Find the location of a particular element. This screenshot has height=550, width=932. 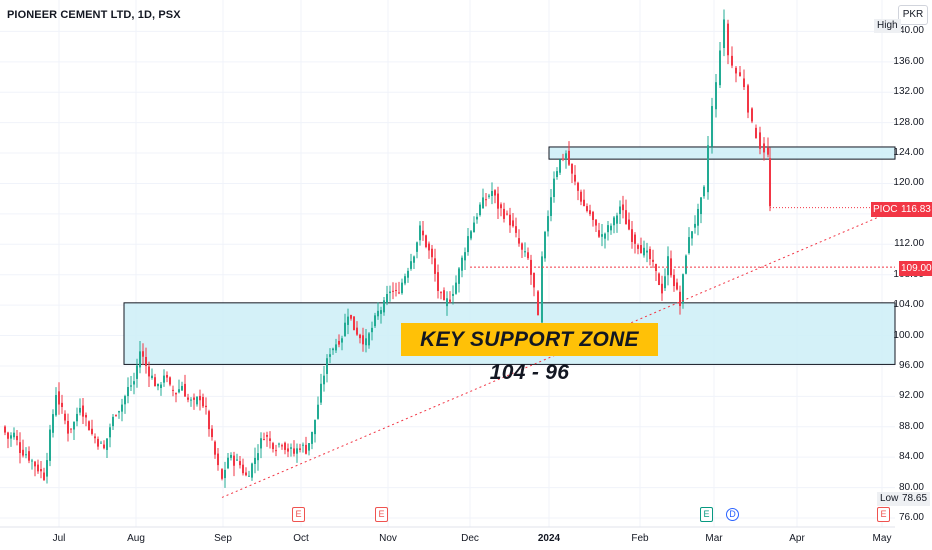

price-tick-label: 96.00 is located at coordinates (911, 365).